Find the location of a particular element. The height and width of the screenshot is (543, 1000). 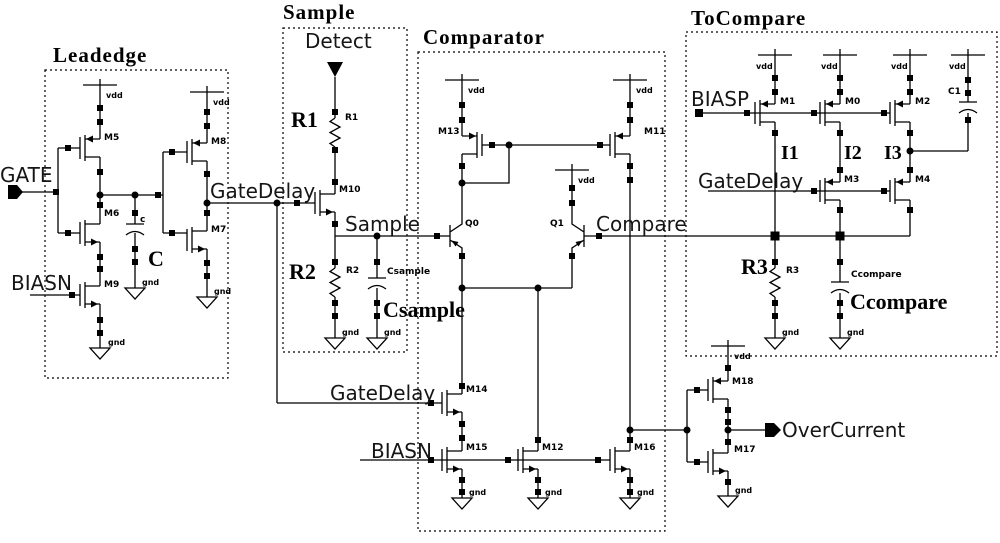

m17-transistor is located at coordinates (718, 462).